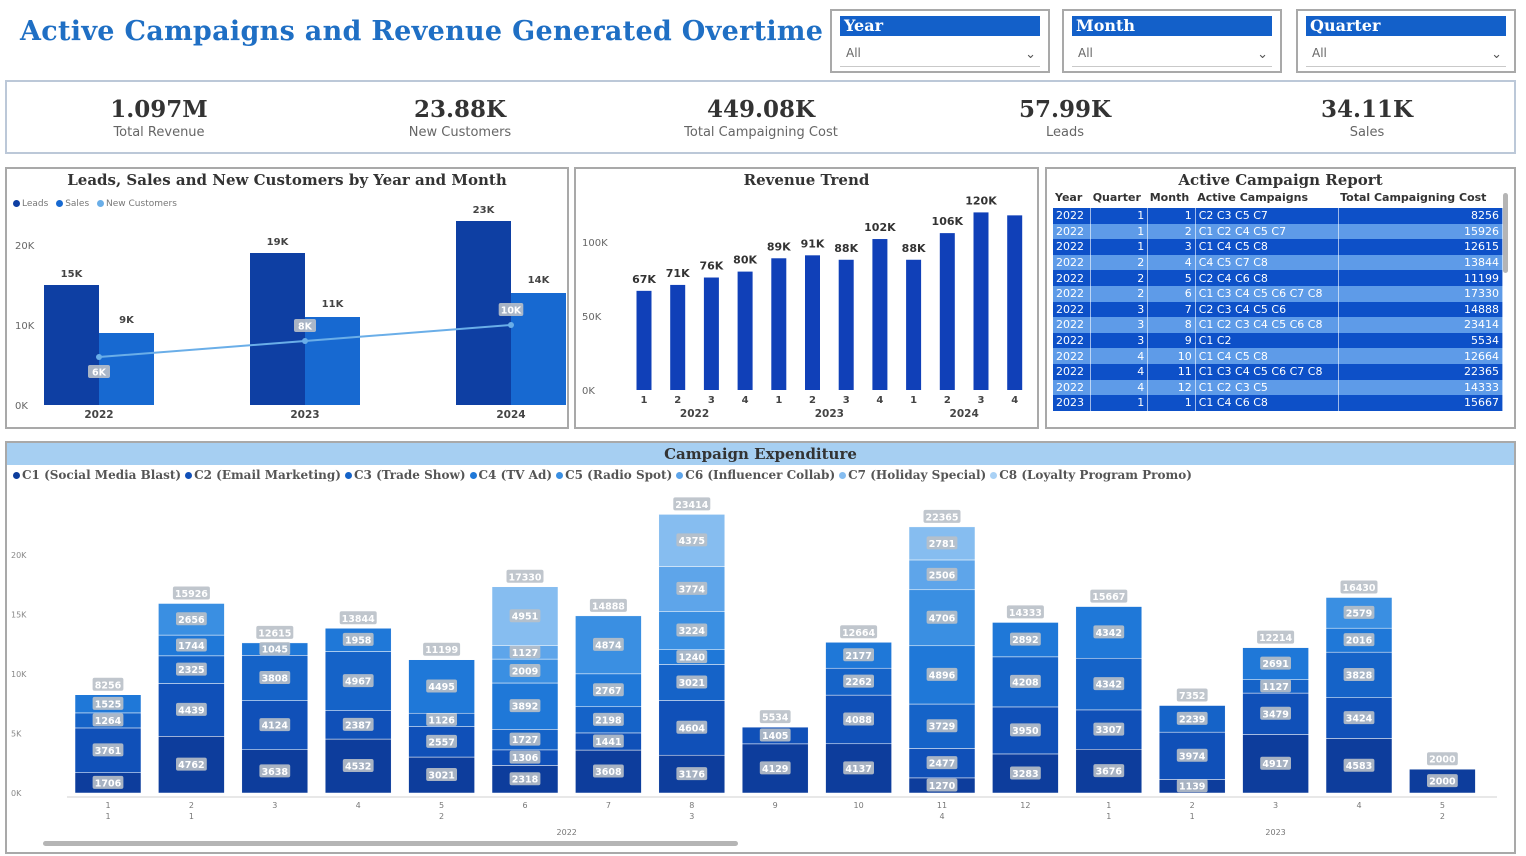 This screenshot has width=1526, height=856. What do you see at coordinates (1413, 197) in the screenshot?
I see `col-header: Total Campaigning Cost` at bounding box center [1413, 197].